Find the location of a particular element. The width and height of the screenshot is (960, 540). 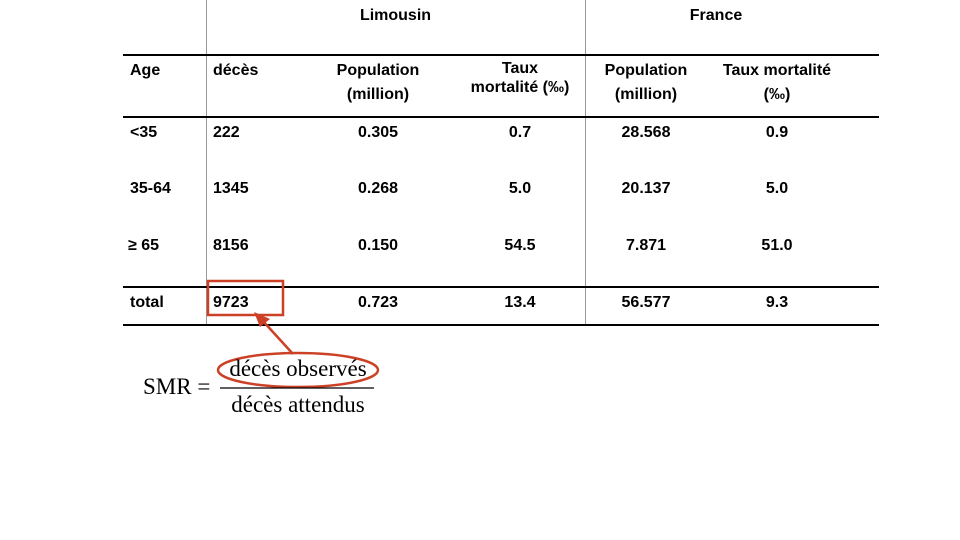

header-age: Age is located at coordinates (145, 70).